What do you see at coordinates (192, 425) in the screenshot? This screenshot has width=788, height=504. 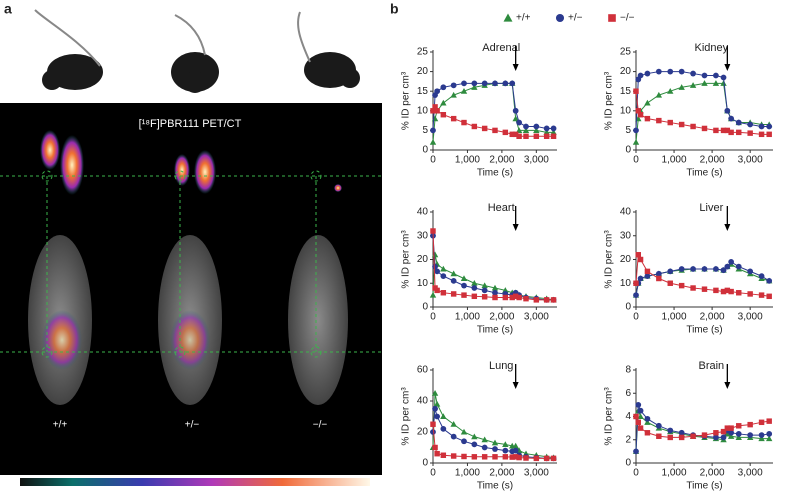 I see `genotype-label: +/−` at bounding box center [192, 425].